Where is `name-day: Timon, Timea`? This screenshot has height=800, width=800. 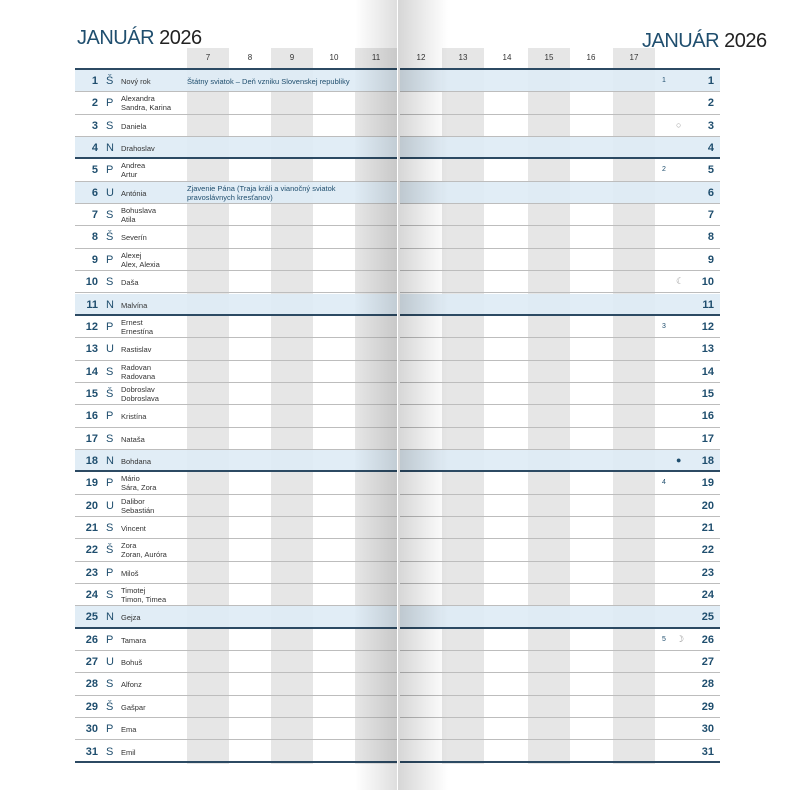 name-day: Timon, Timea is located at coordinates (144, 600).